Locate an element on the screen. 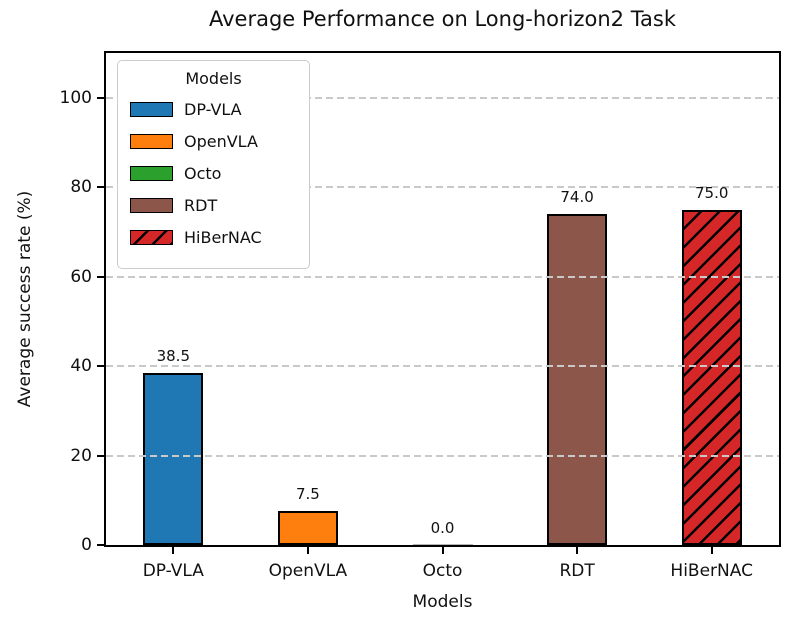 Image resolution: width=798 pixels, height=632 pixels. legend-title: Models is located at coordinates (213, 78).